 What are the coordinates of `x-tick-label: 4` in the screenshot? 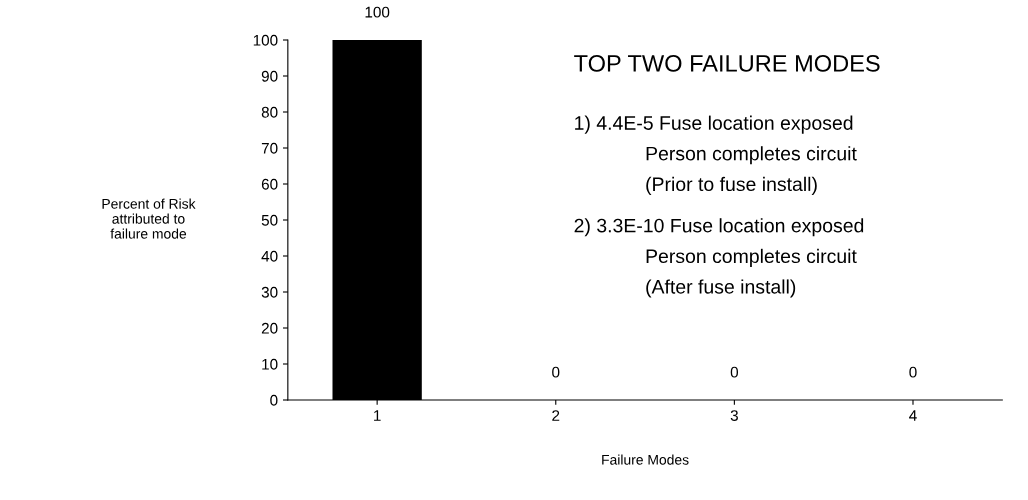 It's located at (913, 415).